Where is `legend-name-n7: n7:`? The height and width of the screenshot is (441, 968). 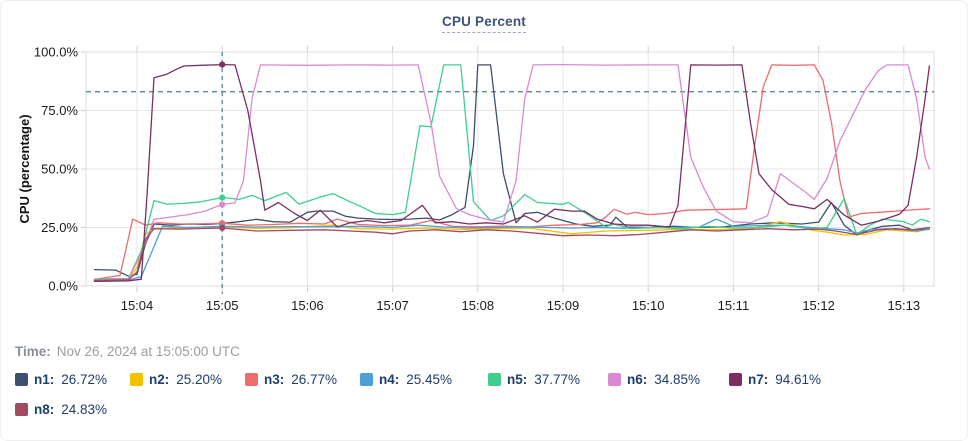
legend-name-n7: n7: is located at coordinates (758, 379).